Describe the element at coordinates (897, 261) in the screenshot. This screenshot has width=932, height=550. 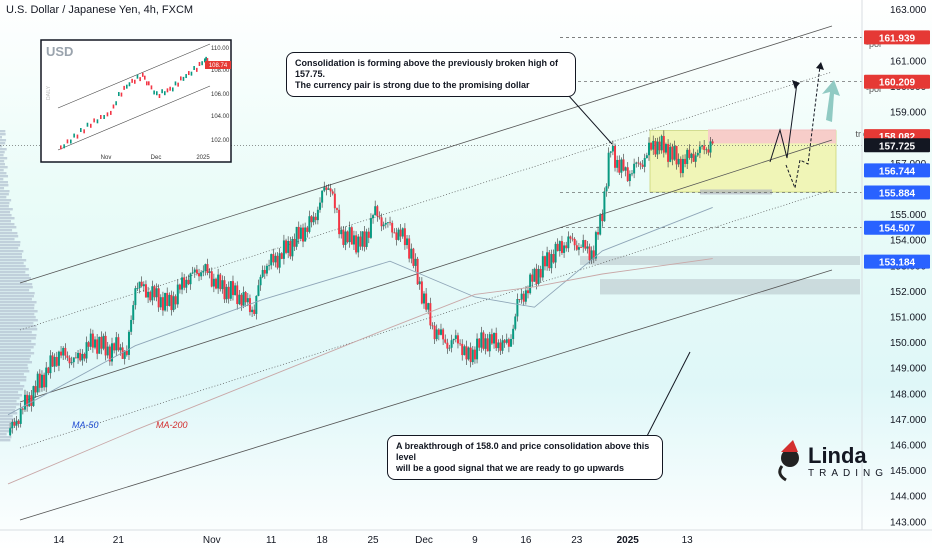
I see `price-tag-bg` at that location.